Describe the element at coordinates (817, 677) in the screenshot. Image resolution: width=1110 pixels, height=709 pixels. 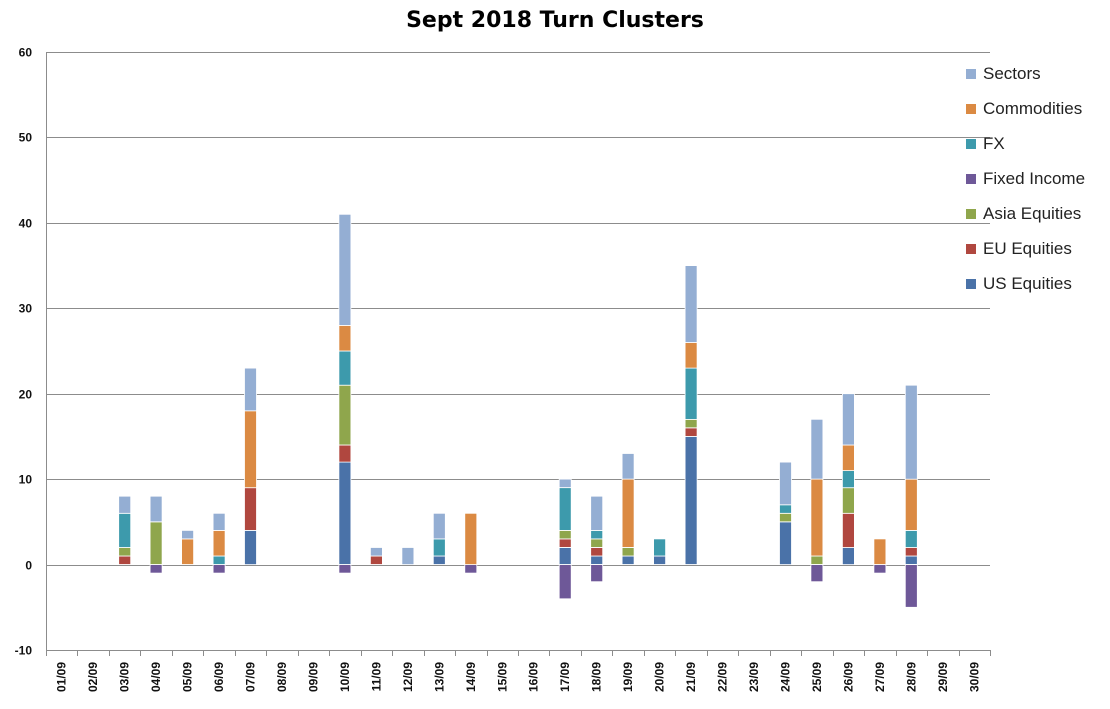
I see `x-tick-label: 25/09` at that location.